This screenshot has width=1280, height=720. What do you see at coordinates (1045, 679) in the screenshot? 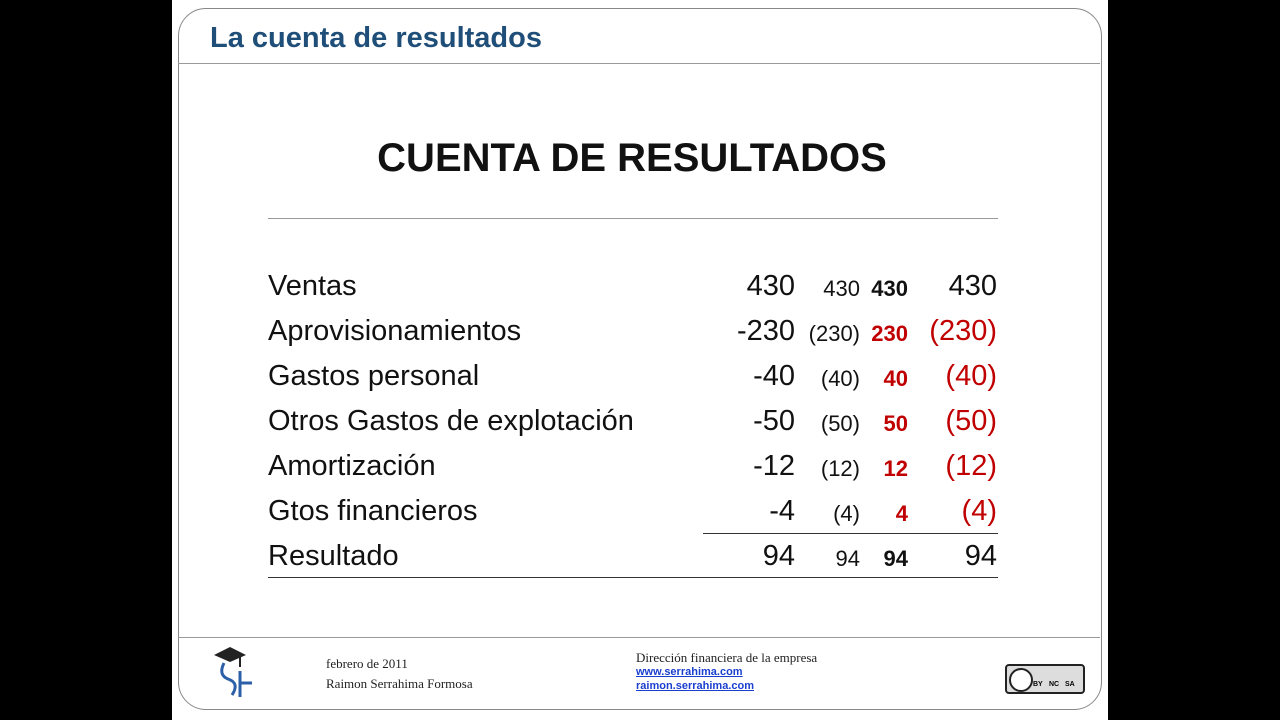
I see `license-badge: BY NC SA` at bounding box center [1045, 679].